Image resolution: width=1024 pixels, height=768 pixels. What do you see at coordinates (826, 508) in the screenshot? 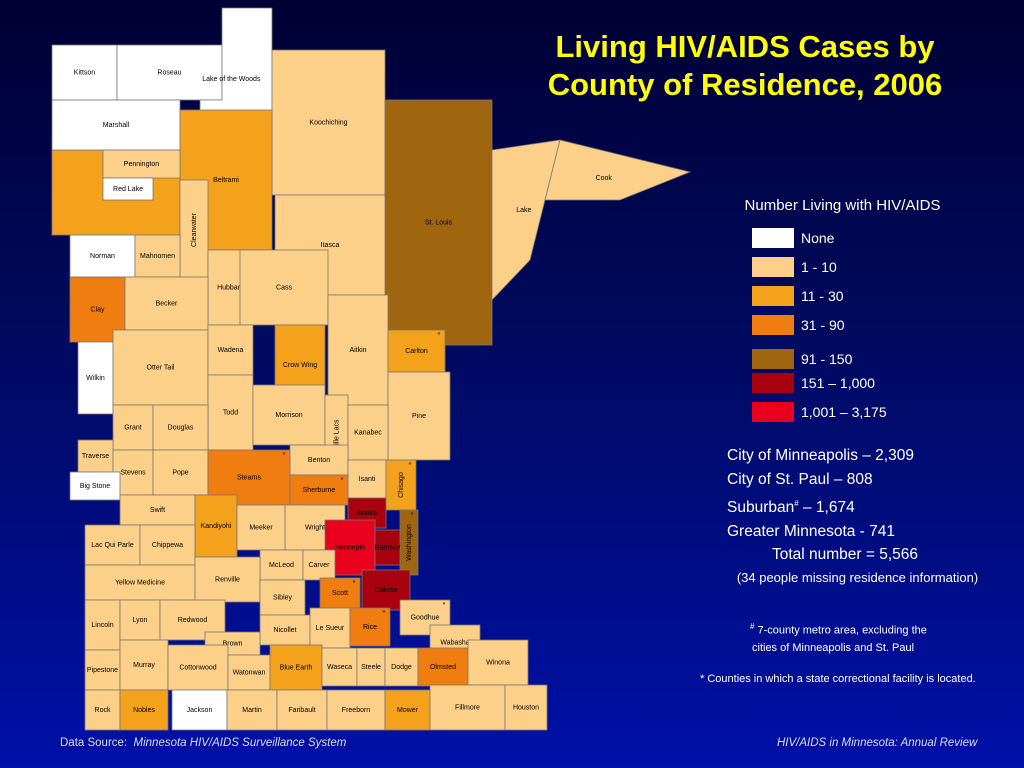
I see `stat-value: – 1,674` at bounding box center [826, 508].